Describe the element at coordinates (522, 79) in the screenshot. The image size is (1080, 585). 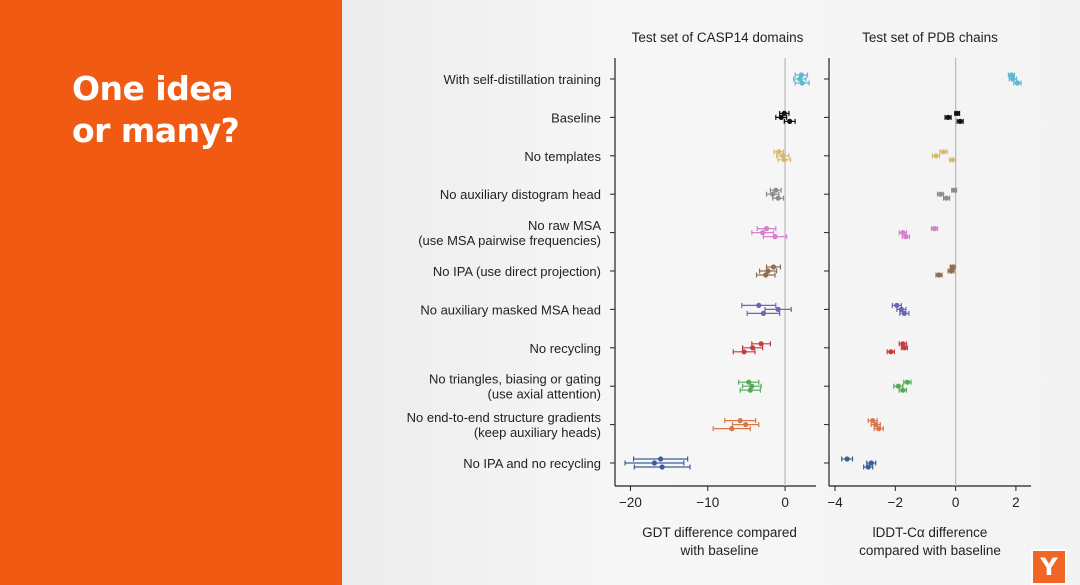
I see `category-label: With self-distillation training` at that location.